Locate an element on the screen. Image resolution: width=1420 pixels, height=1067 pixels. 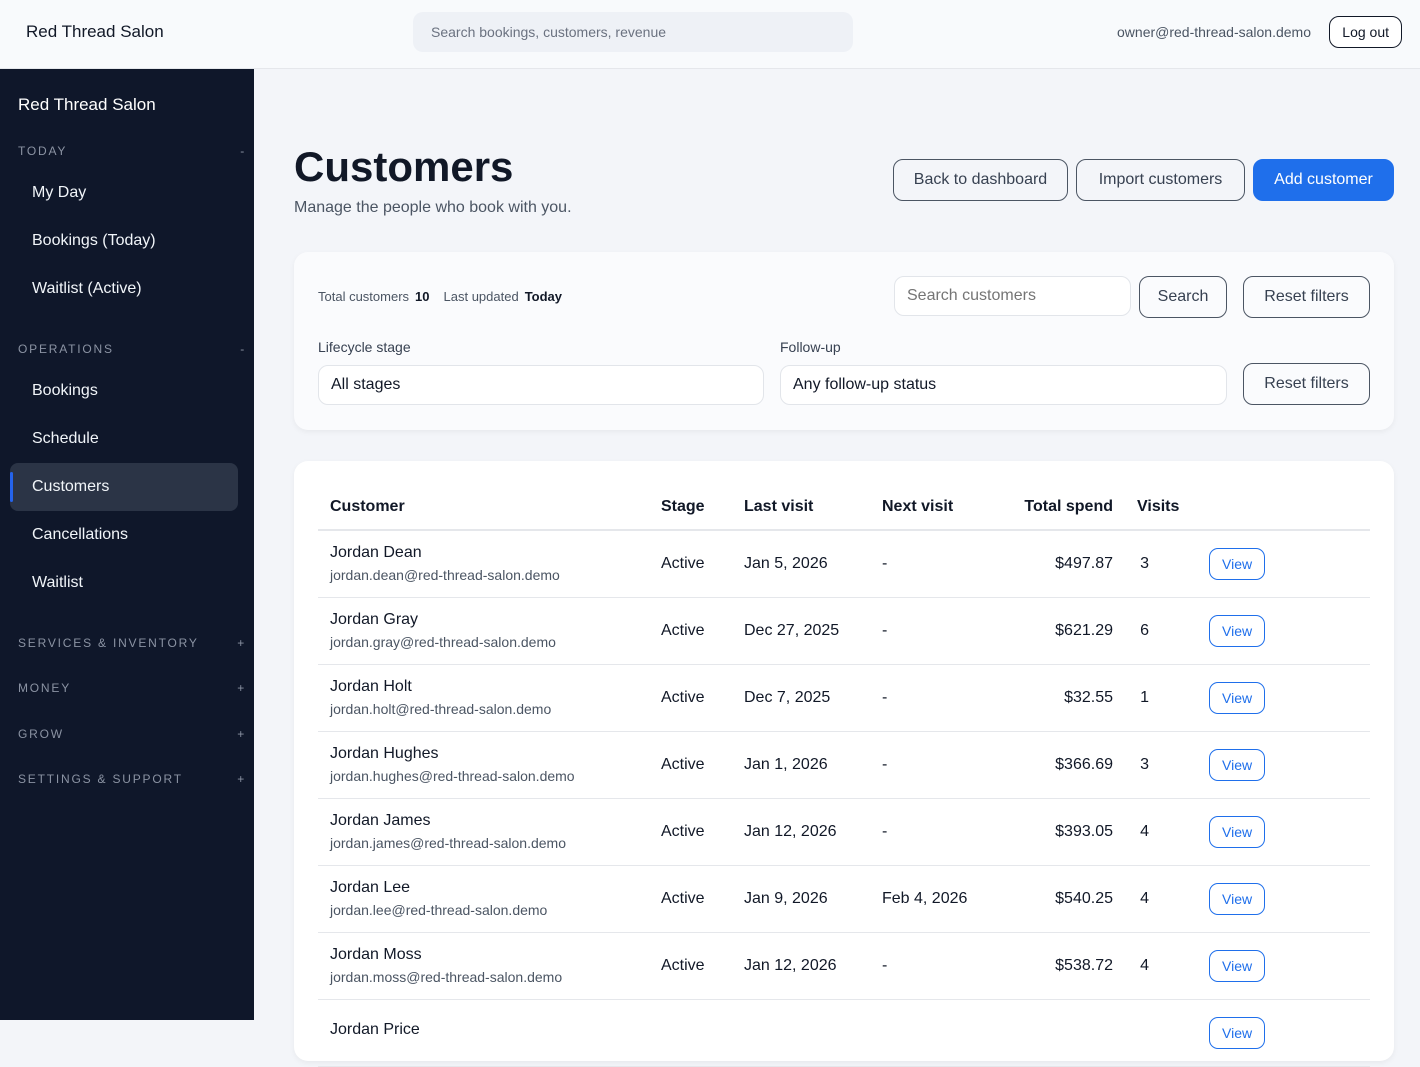
stage-cell is located at coordinates (690, 1033).